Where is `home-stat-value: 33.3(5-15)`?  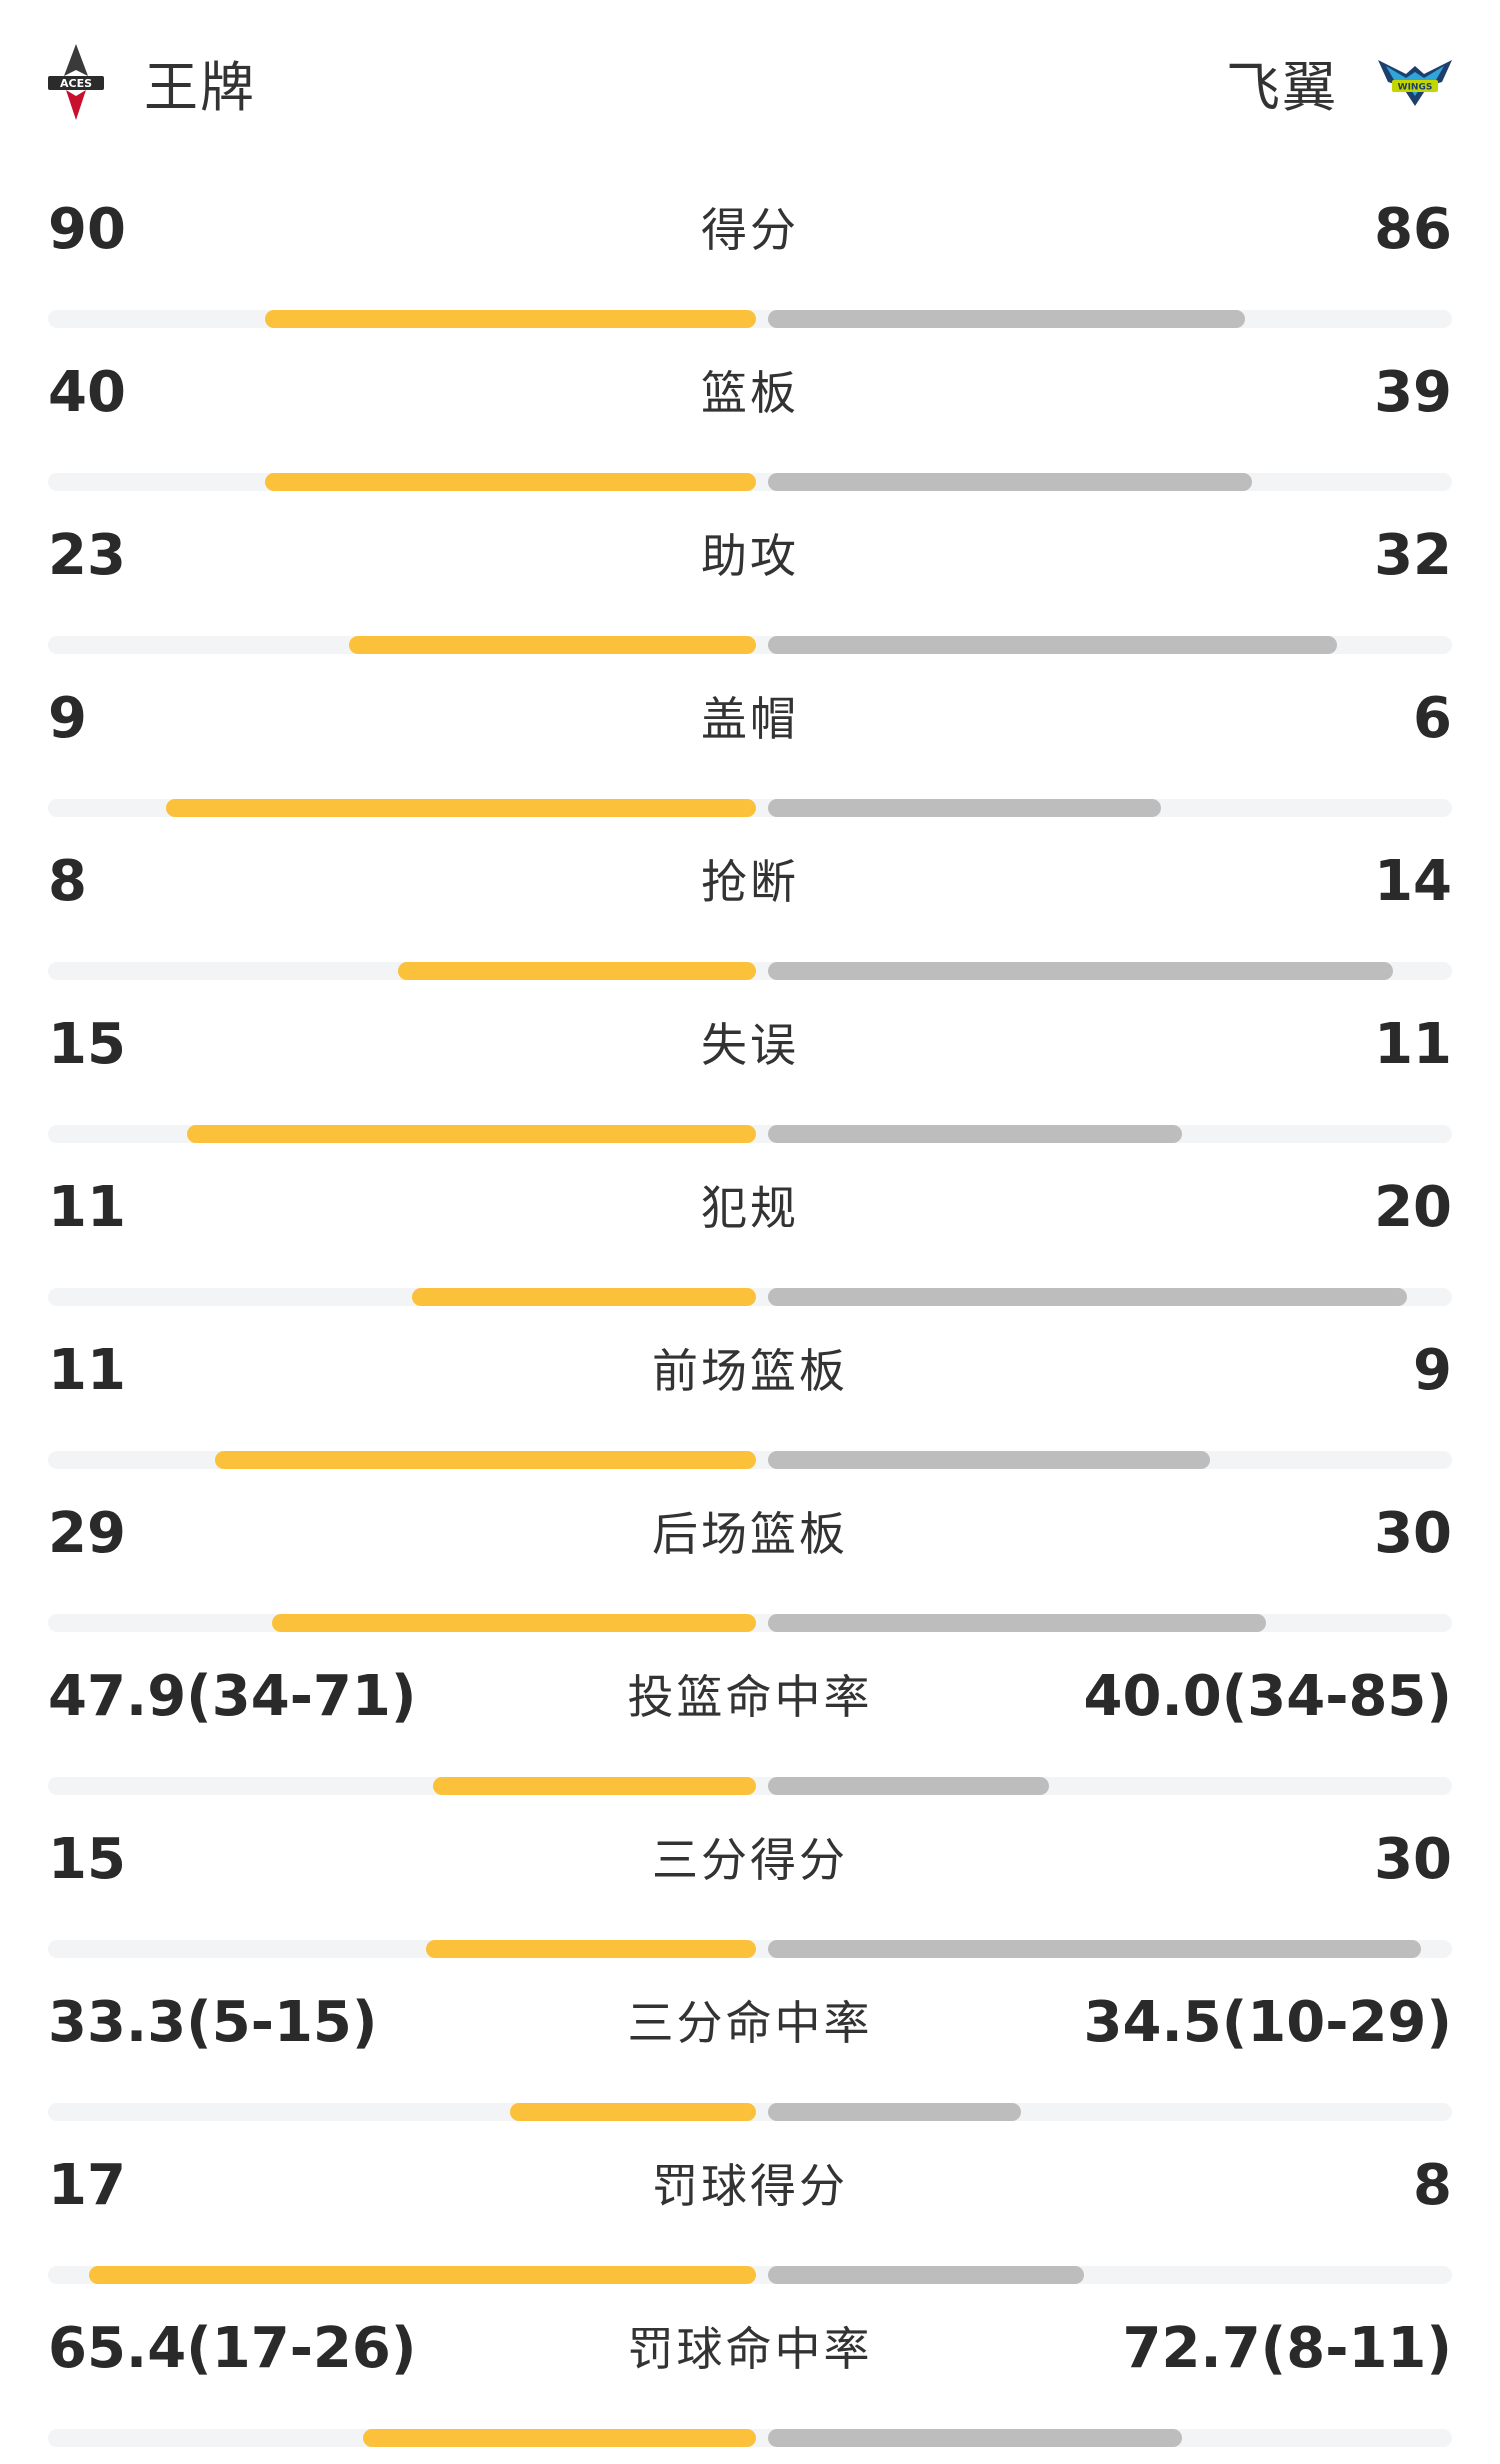
home-stat-value: 33.3(5-15) is located at coordinates (213, 2022).